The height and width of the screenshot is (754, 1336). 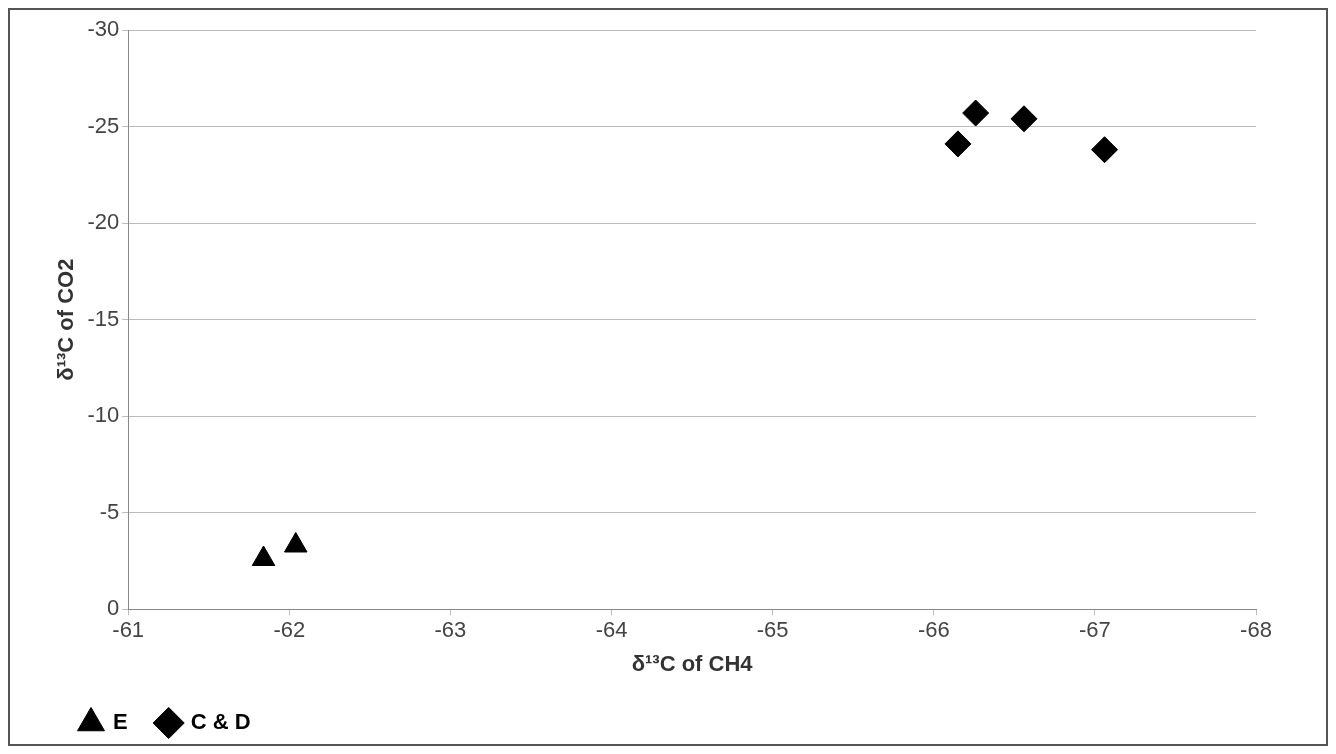 What do you see at coordinates (450, 630) in the screenshot?
I see `x-tick-label: -63` at bounding box center [450, 630].